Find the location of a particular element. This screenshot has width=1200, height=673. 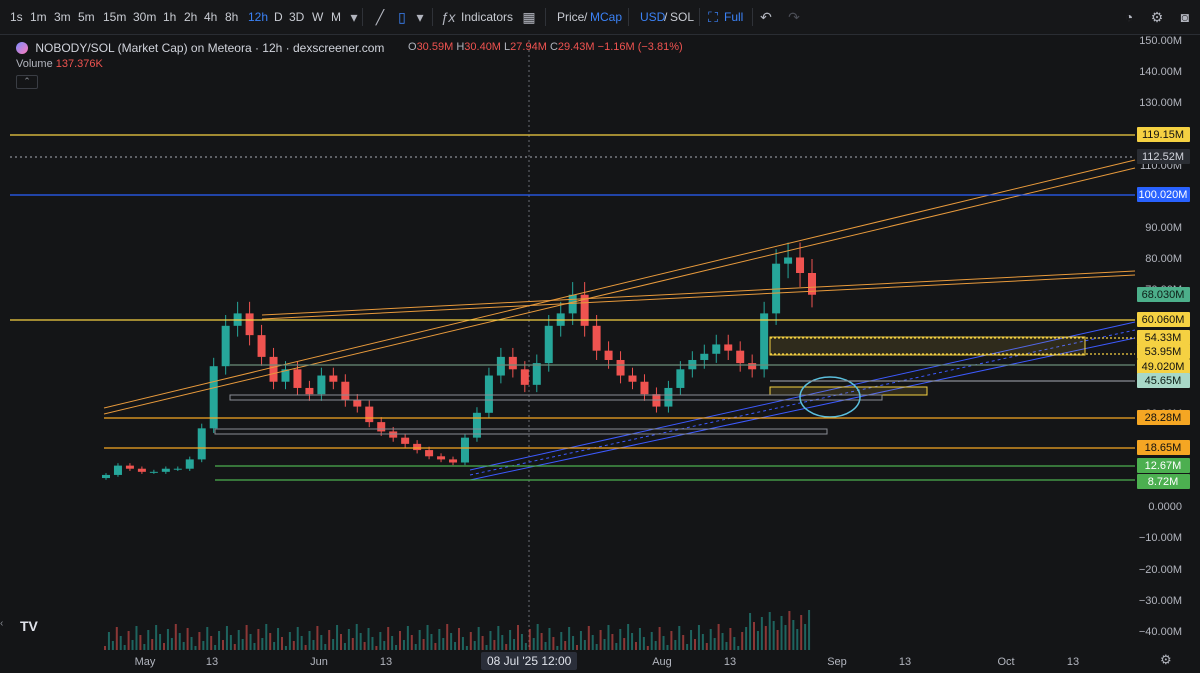

screenshot-camera-icon: ◙ is located at coordinates (1185, 17).